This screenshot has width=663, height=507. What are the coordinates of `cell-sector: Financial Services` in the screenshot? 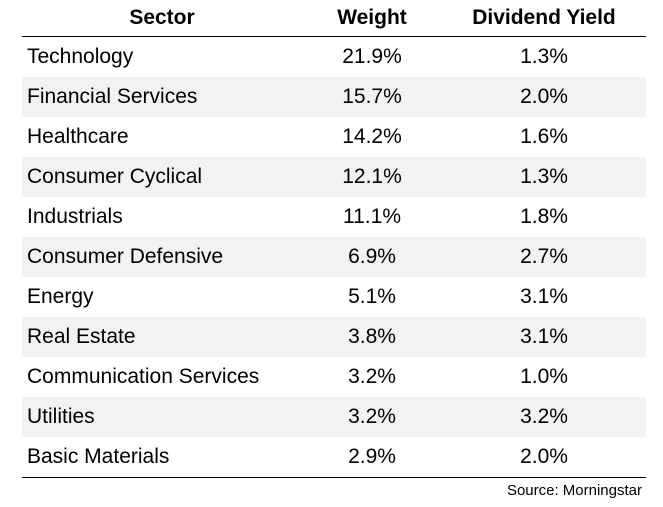 It's located at (112, 96).